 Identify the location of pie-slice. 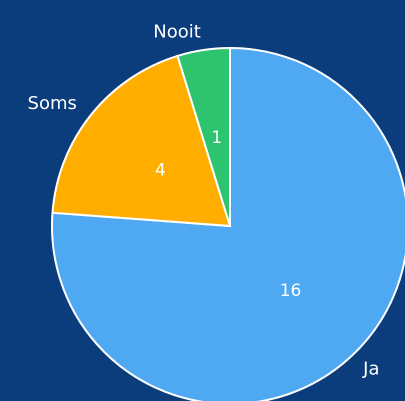
(203, 136).